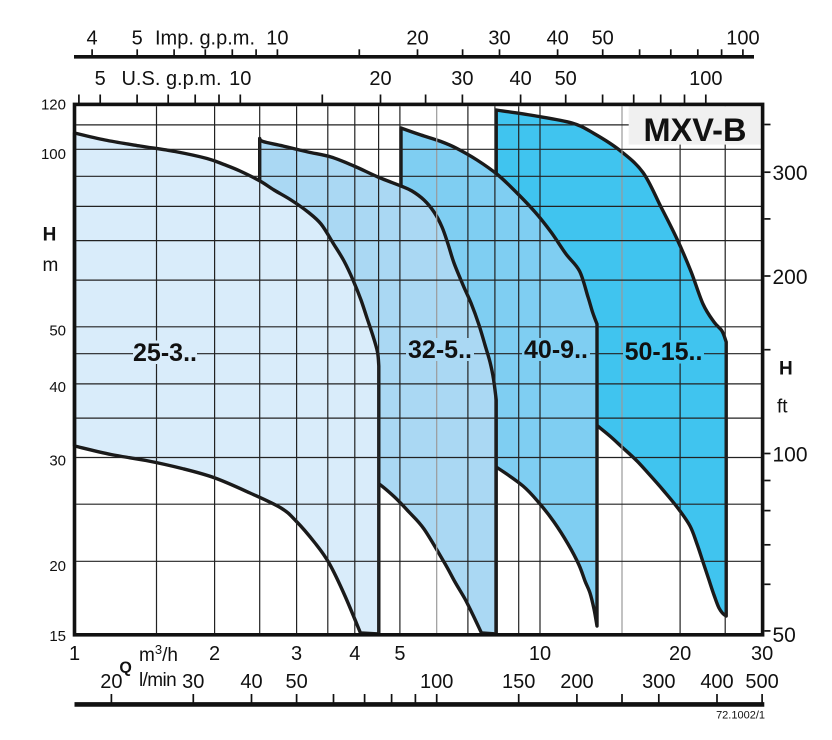 The image size is (832, 740). I want to click on svg-text: 2, so click(214, 654).